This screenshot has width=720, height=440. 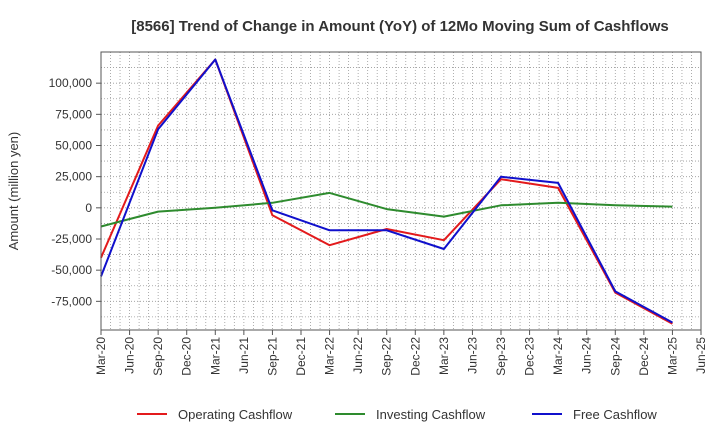 I want to click on x-tick-label: Dec-20, so click(x=187, y=356).